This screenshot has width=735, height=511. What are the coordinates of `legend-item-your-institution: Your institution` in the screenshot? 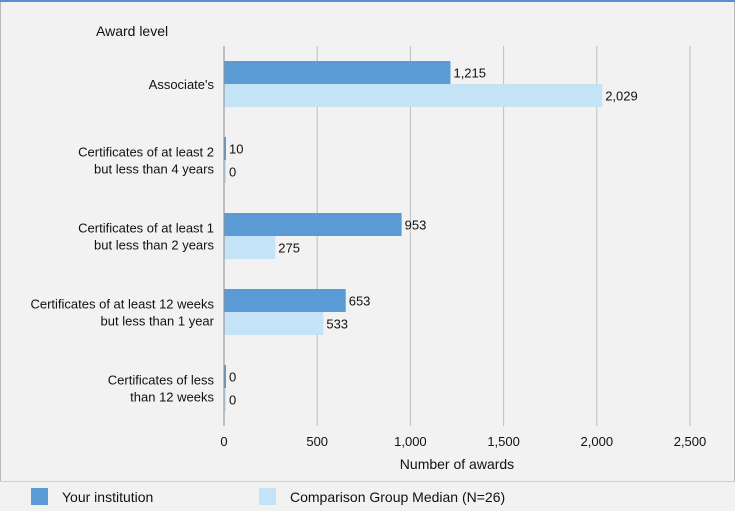 It's located at (92, 496).